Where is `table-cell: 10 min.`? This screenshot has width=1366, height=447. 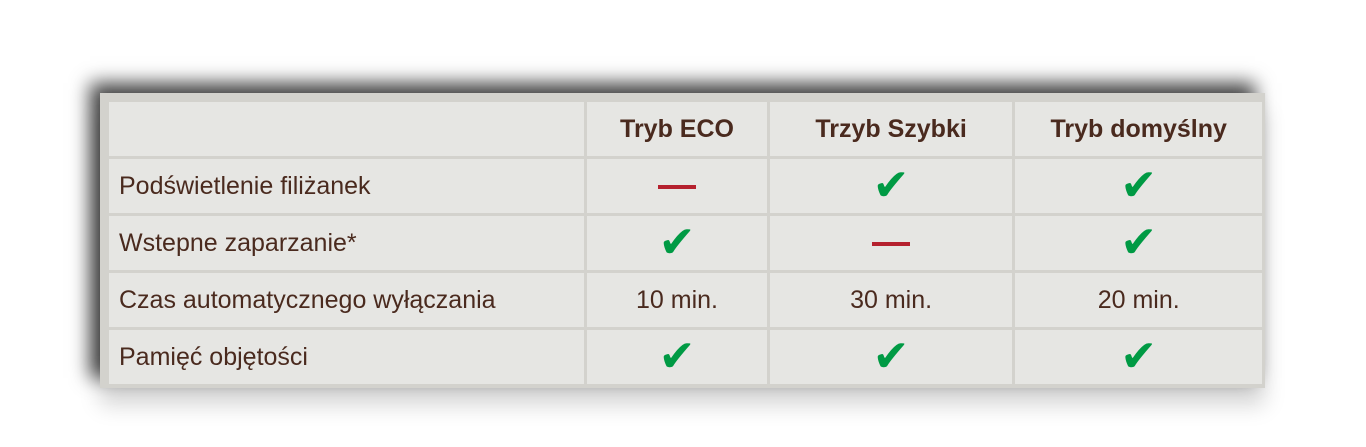
table-cell: 10 min. is located at coordinates (677, 300).